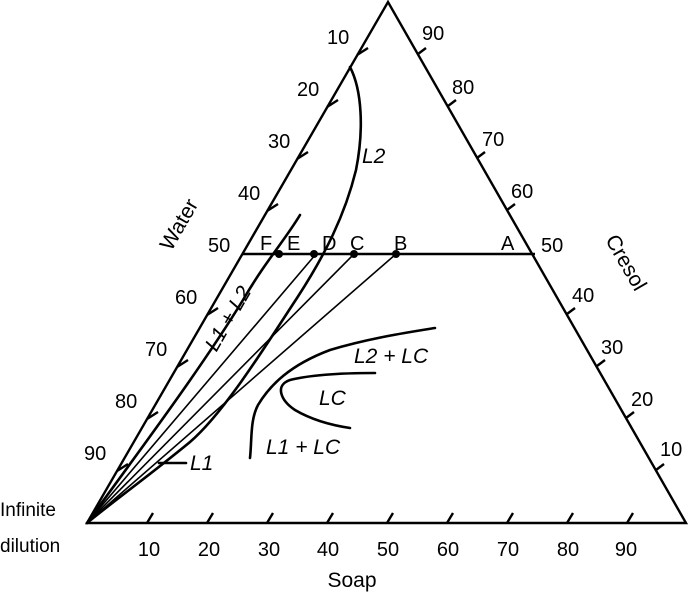 The image size is (688, 595). Describe the element at coordinates (156, 350) in the screenshot. I see `water-label-70: 70` at that location.